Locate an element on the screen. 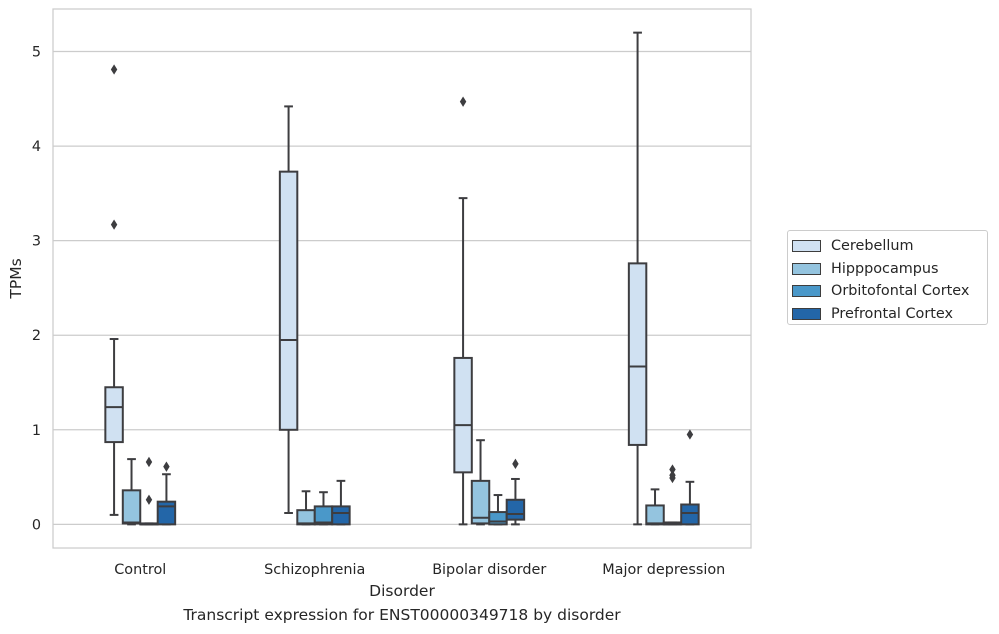 The width and height of the screenshot is (999, 634). x-tick-label-bipolar-disorder: Bipolar disorder is located at coordinates (489, 570).